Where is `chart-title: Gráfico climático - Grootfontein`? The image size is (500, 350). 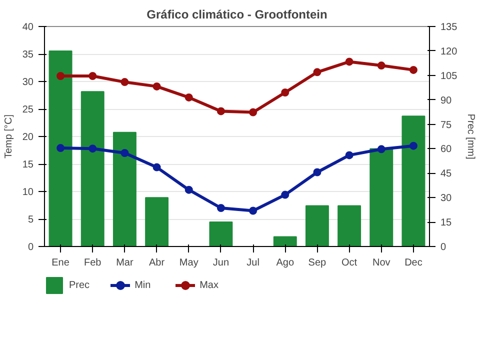
chart-title: Gráfico climático - Grootfontein is located at coordinates (237, 15).